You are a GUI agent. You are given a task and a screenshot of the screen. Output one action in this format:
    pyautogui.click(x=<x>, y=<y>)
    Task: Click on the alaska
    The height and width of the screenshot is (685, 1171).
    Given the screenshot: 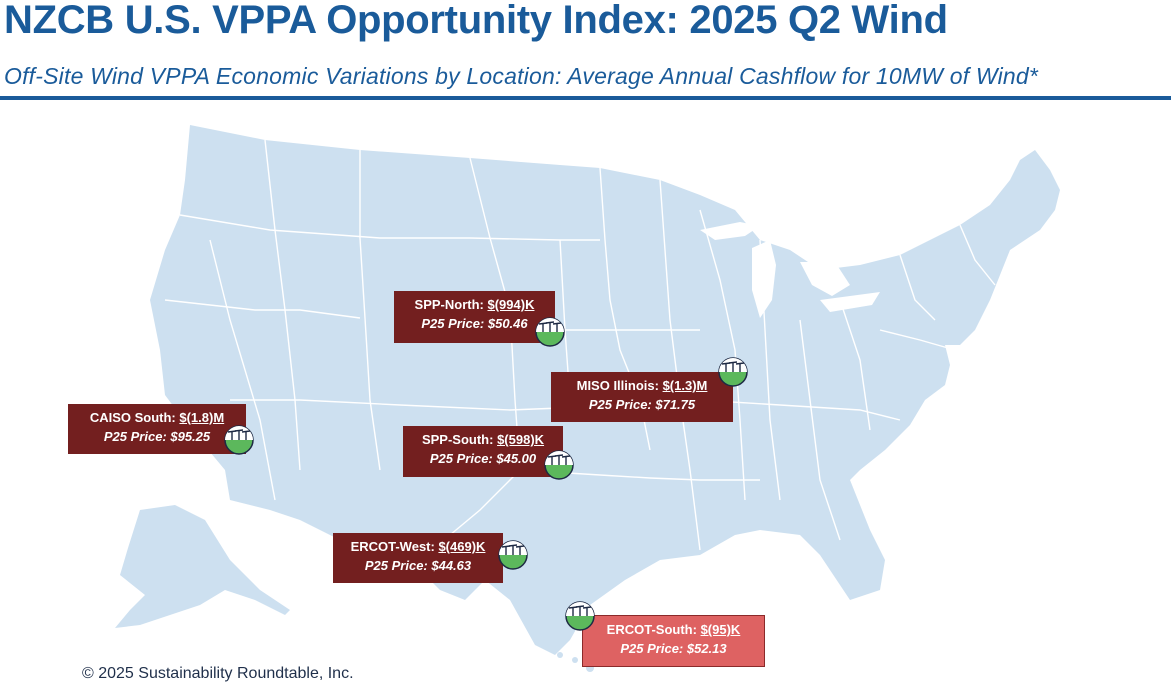 What is the action you would take?
    pyautogui.click(x=202, y=566)
    